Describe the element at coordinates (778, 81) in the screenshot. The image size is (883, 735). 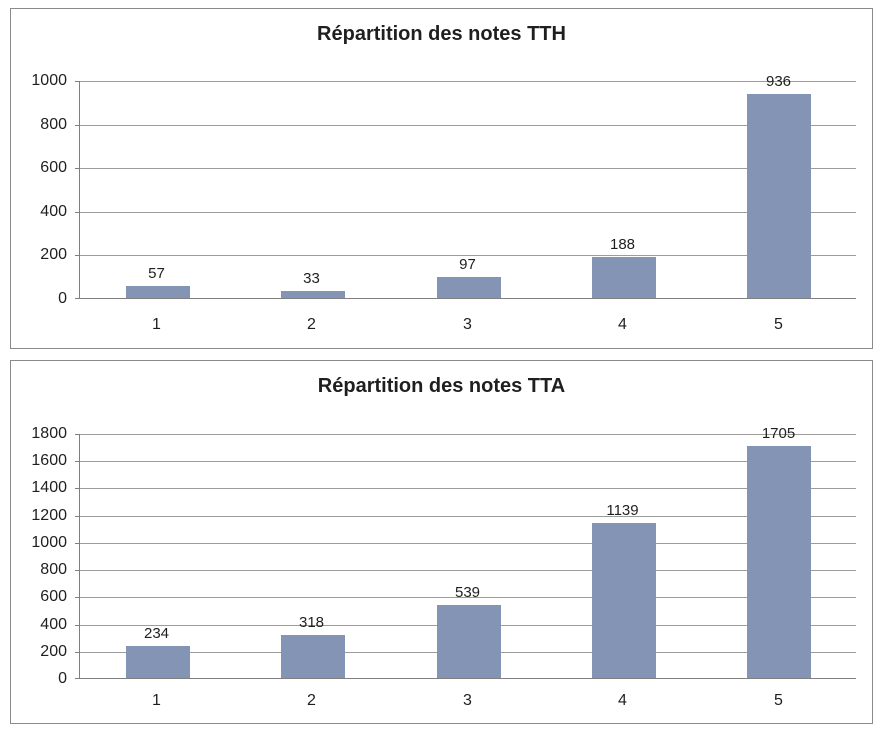
I see `bar-value-label: 936` at that location.